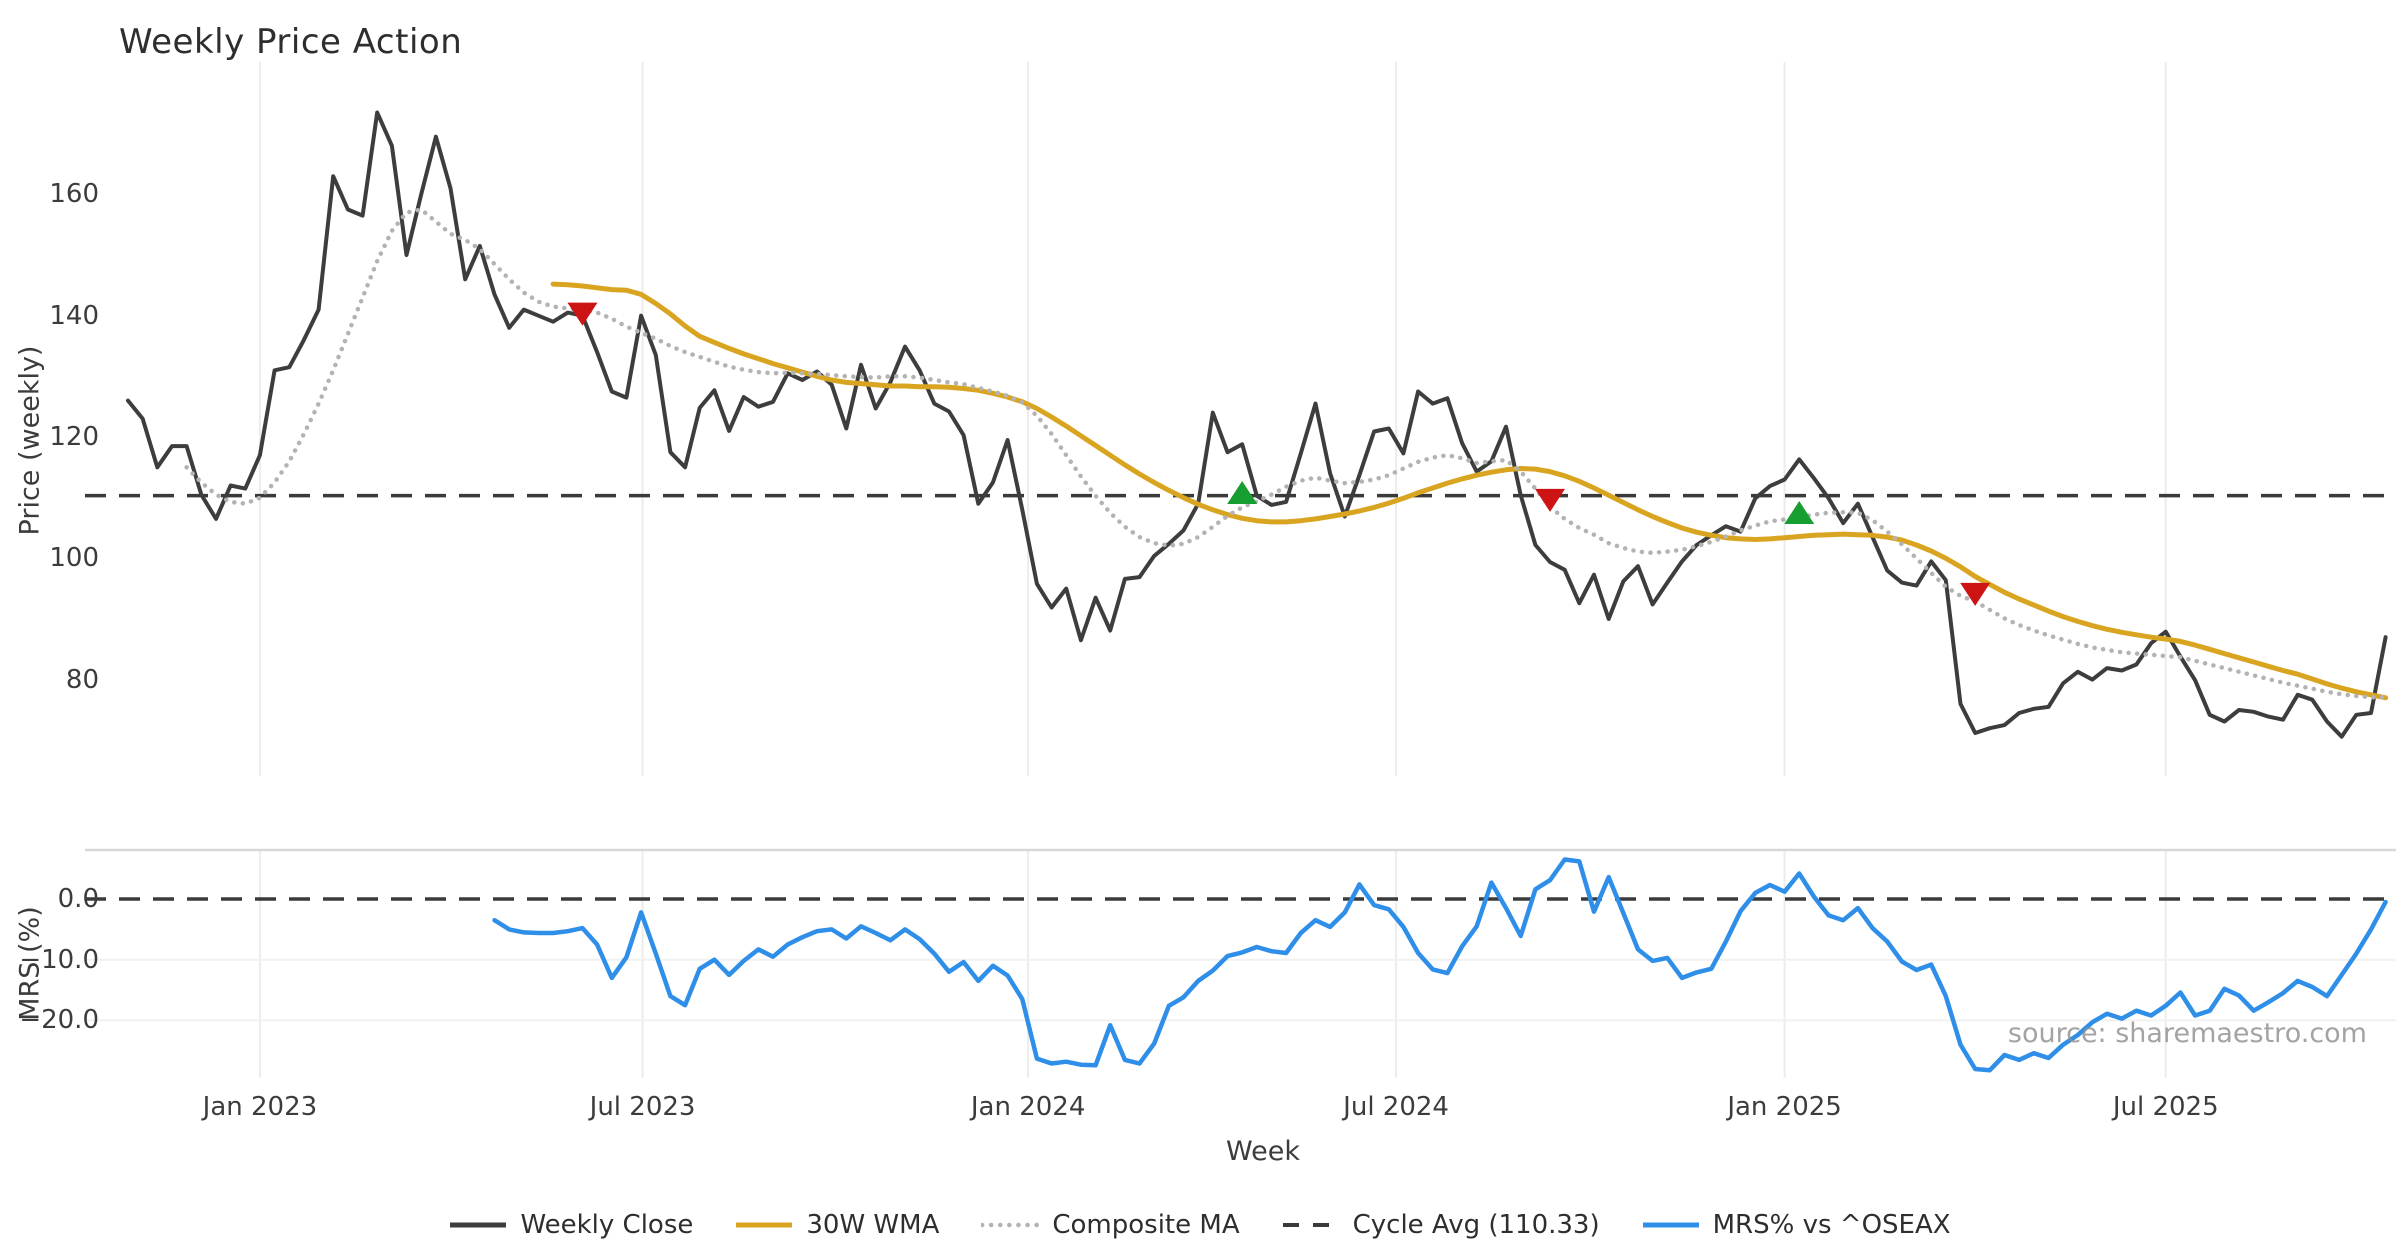 The image size is (2400, 1260). I want to click on mrs-y-tick-label: −10.0, so click(59, 959).